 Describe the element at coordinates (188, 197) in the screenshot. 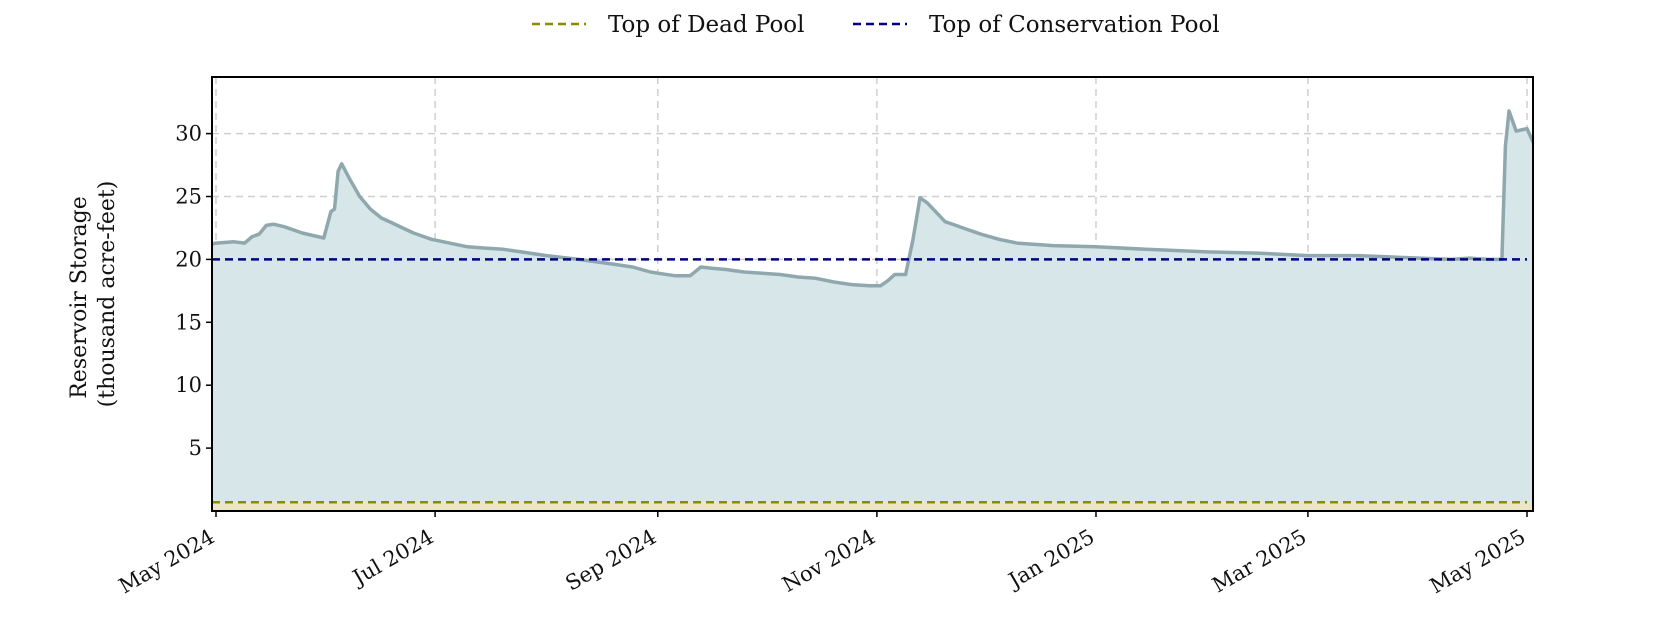

I see `y-tick-label-4: 25` at that location.